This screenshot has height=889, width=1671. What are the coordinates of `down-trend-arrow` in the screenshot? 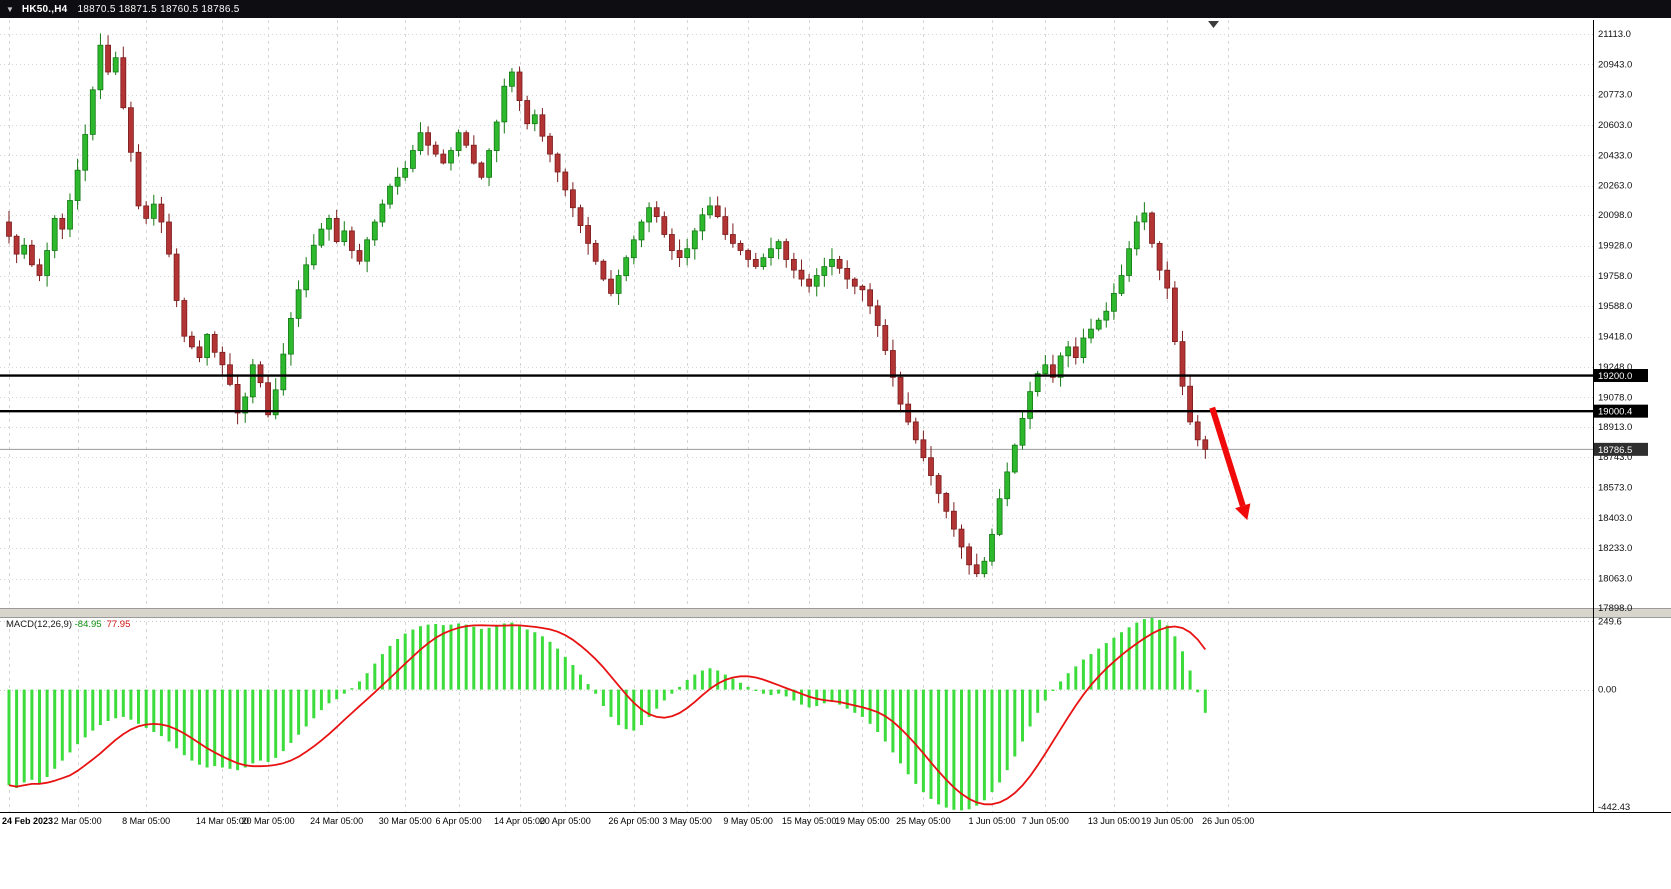 It's located at (1230, 463).